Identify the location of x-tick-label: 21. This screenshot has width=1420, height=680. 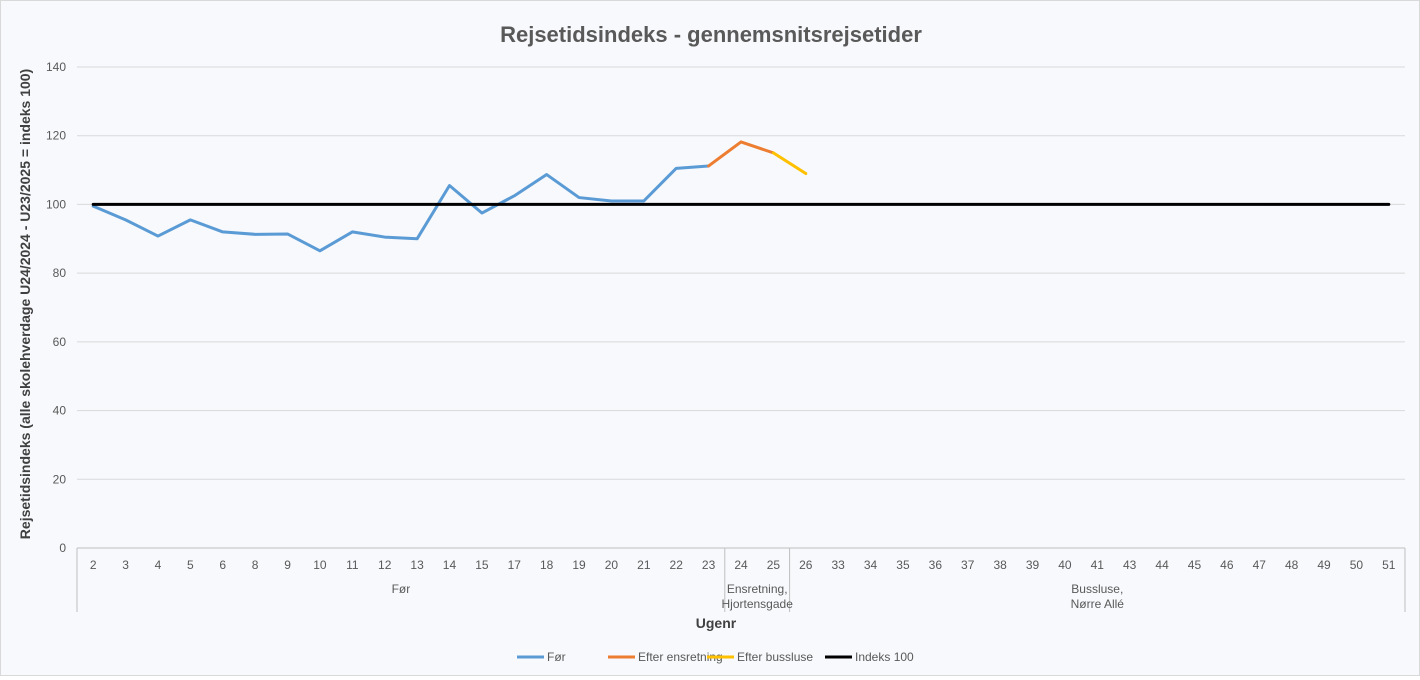
(644, 565).